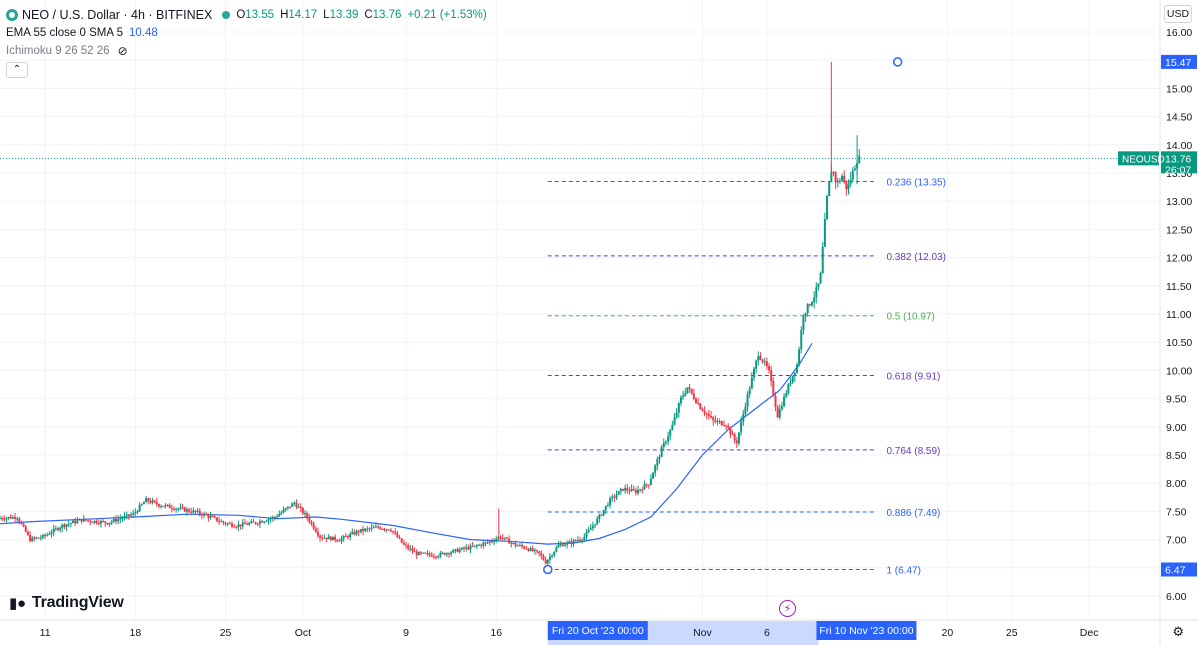 The height and width of the screenshot is (645, 1198). I want to click on price-tick-label: 9.50, so click(1176, 400).